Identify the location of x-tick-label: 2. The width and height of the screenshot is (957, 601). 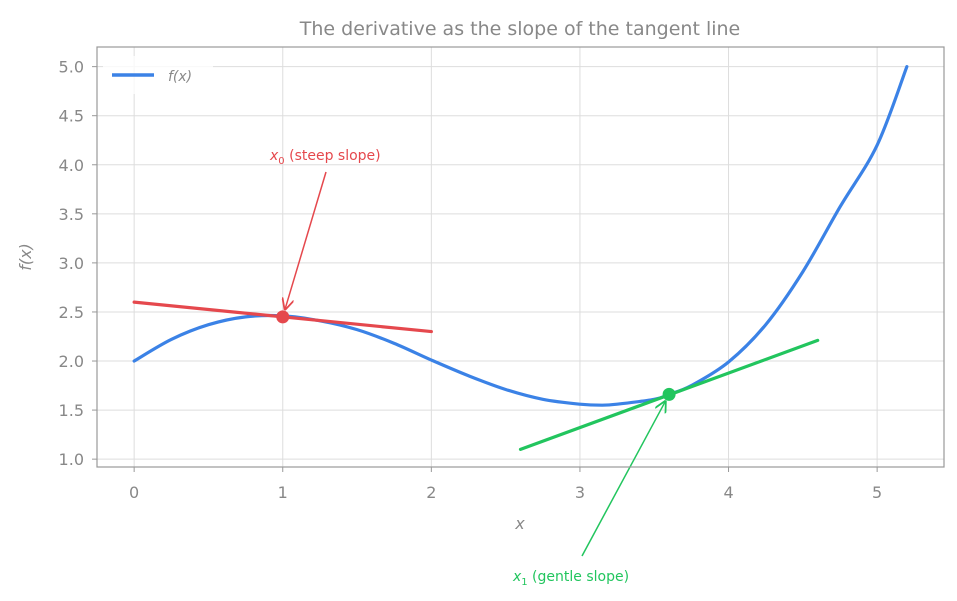
(431, 492).